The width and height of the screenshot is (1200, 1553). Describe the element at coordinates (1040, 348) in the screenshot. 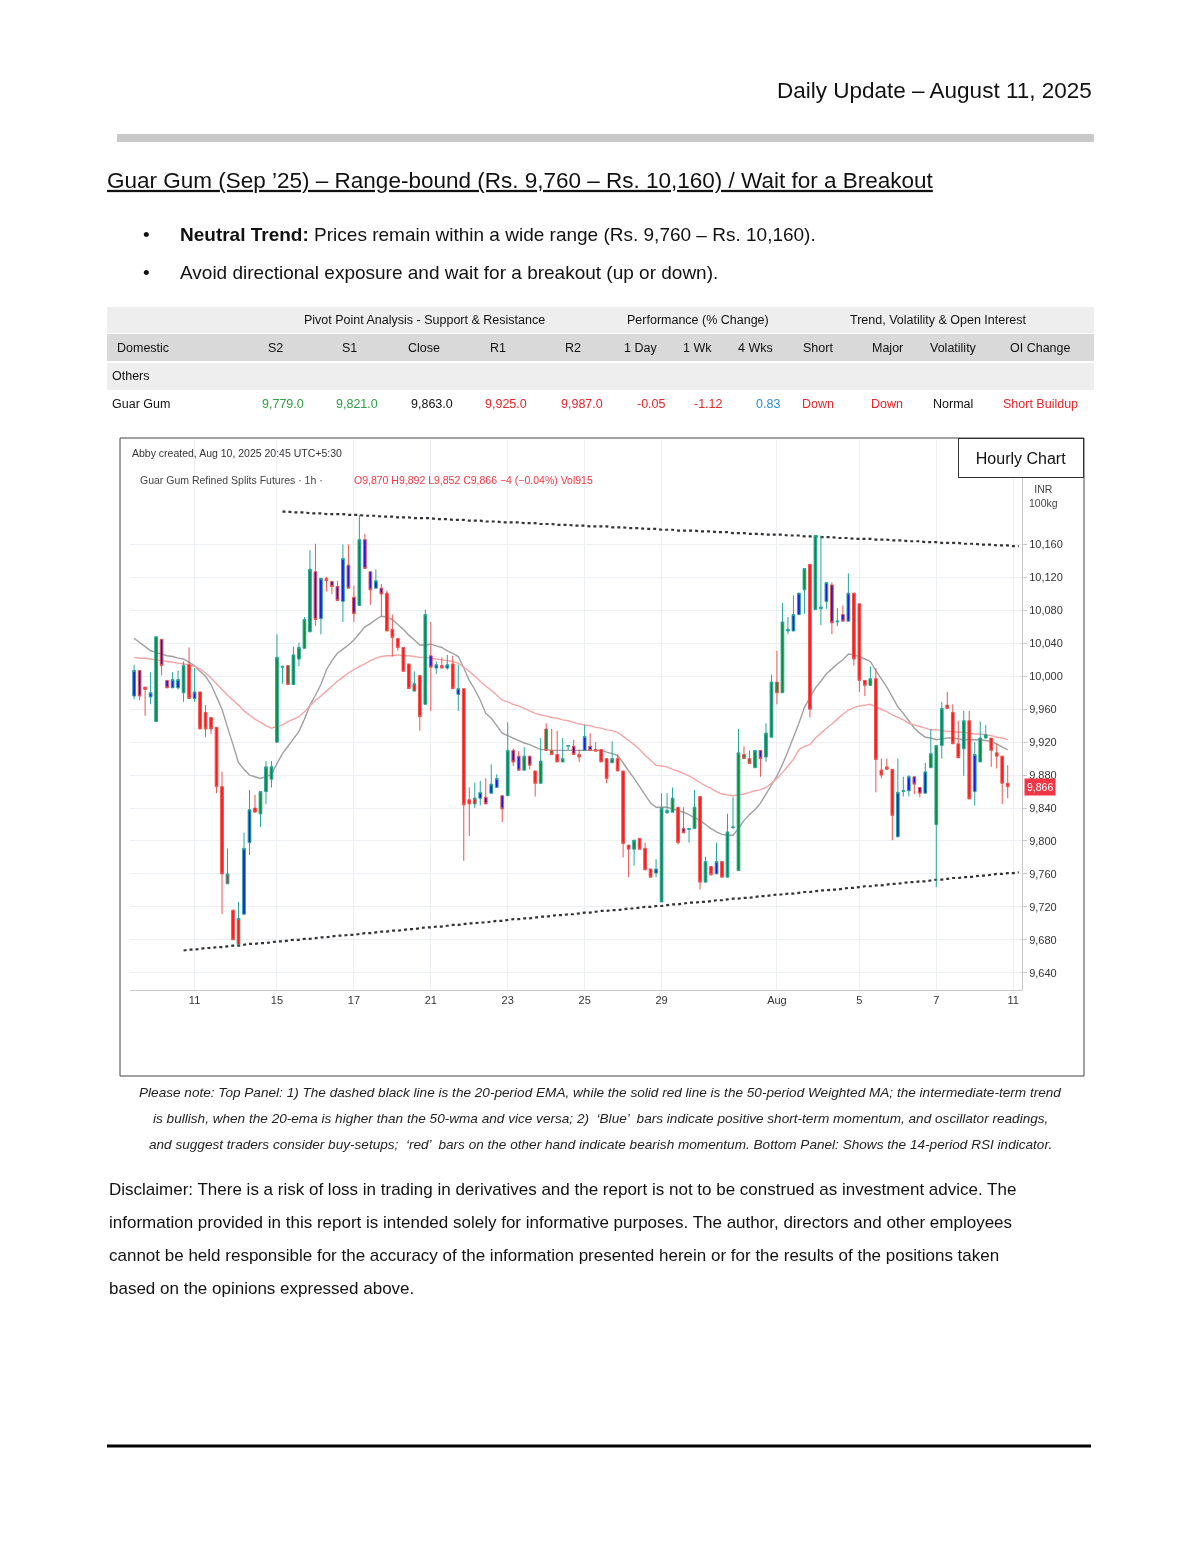

I see `text: OI Change` at that location.